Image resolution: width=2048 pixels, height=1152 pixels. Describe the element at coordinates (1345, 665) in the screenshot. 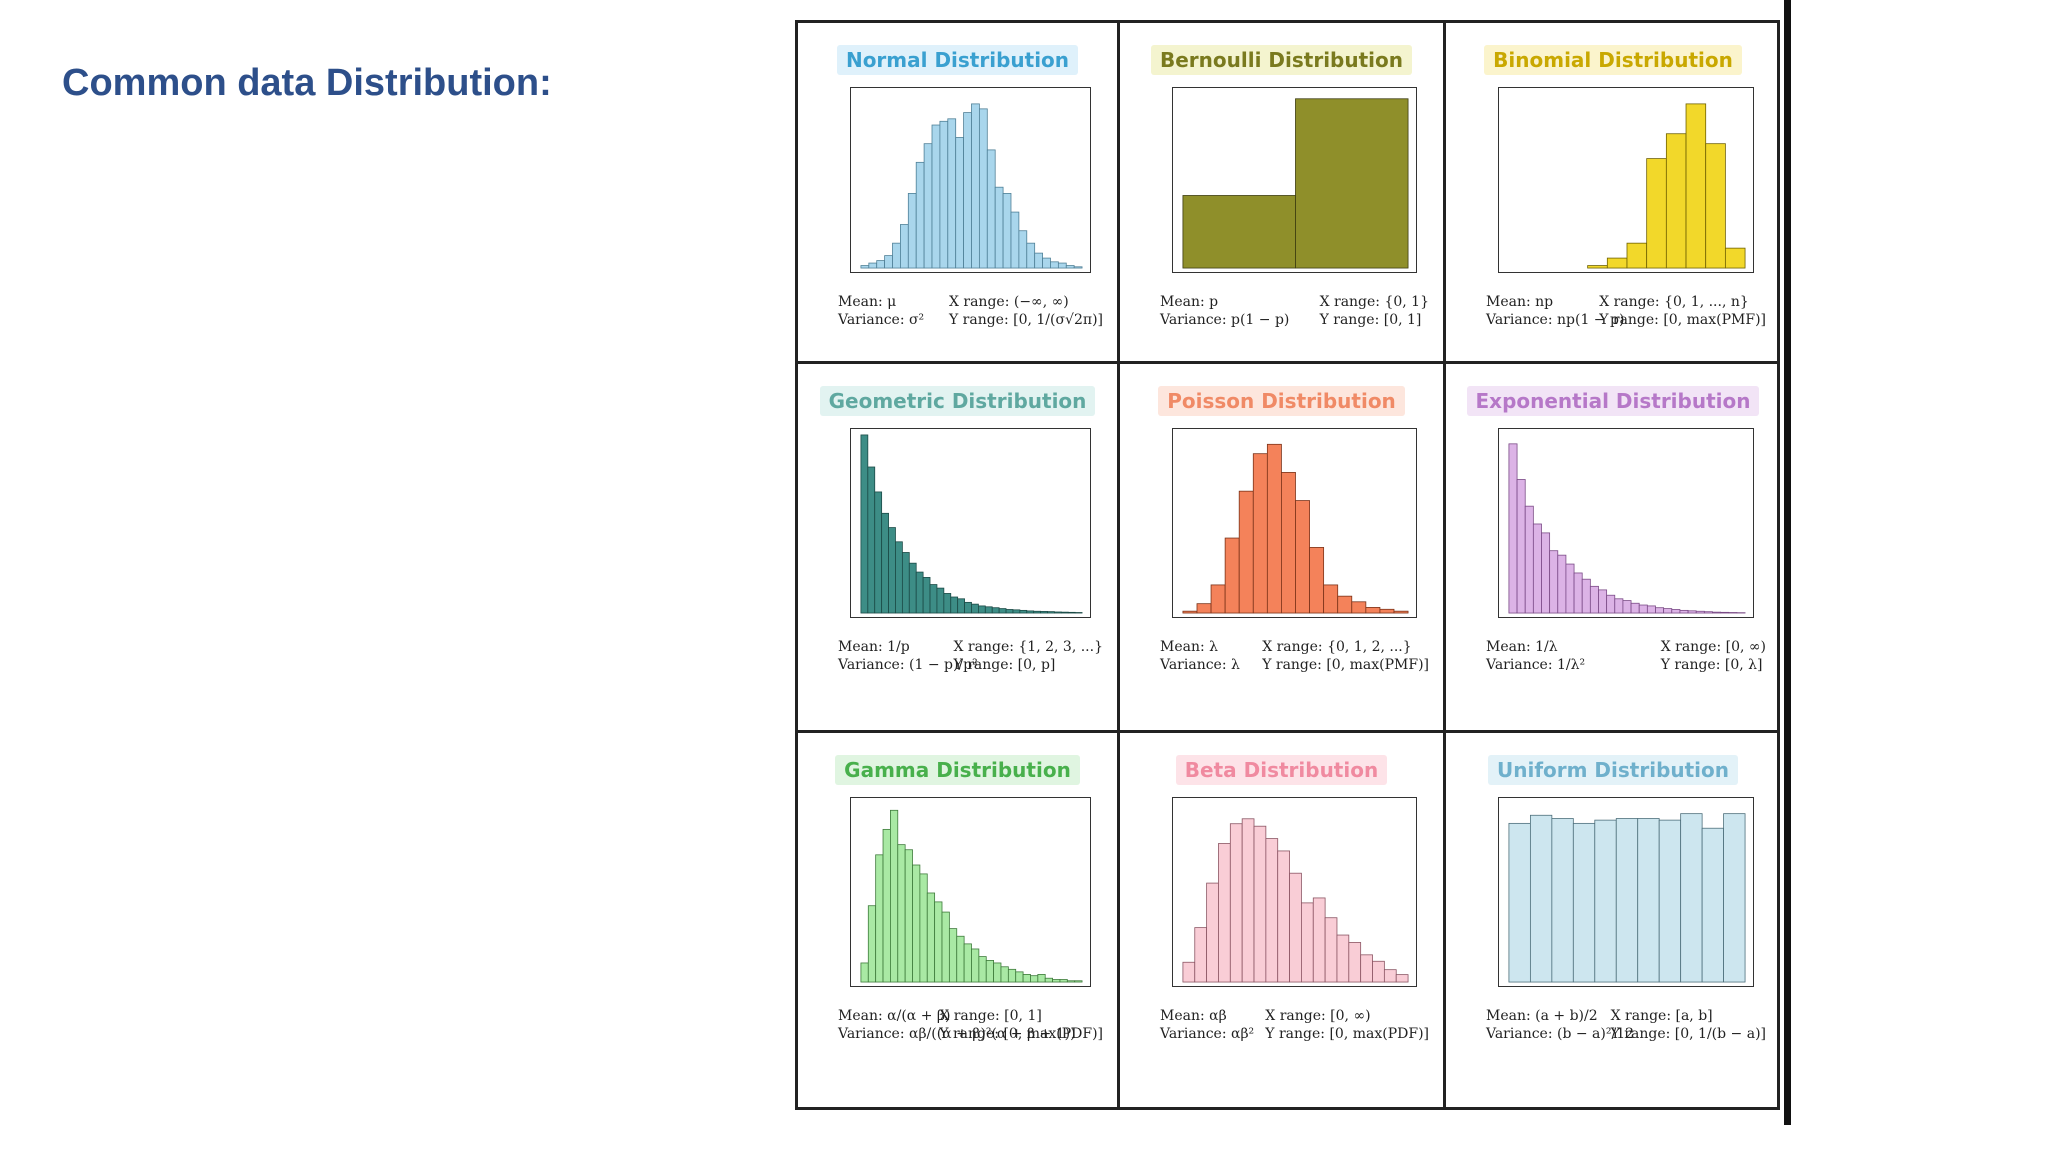

I see `y-range-formula: Y range: [0, max(PMF)]` at that location.